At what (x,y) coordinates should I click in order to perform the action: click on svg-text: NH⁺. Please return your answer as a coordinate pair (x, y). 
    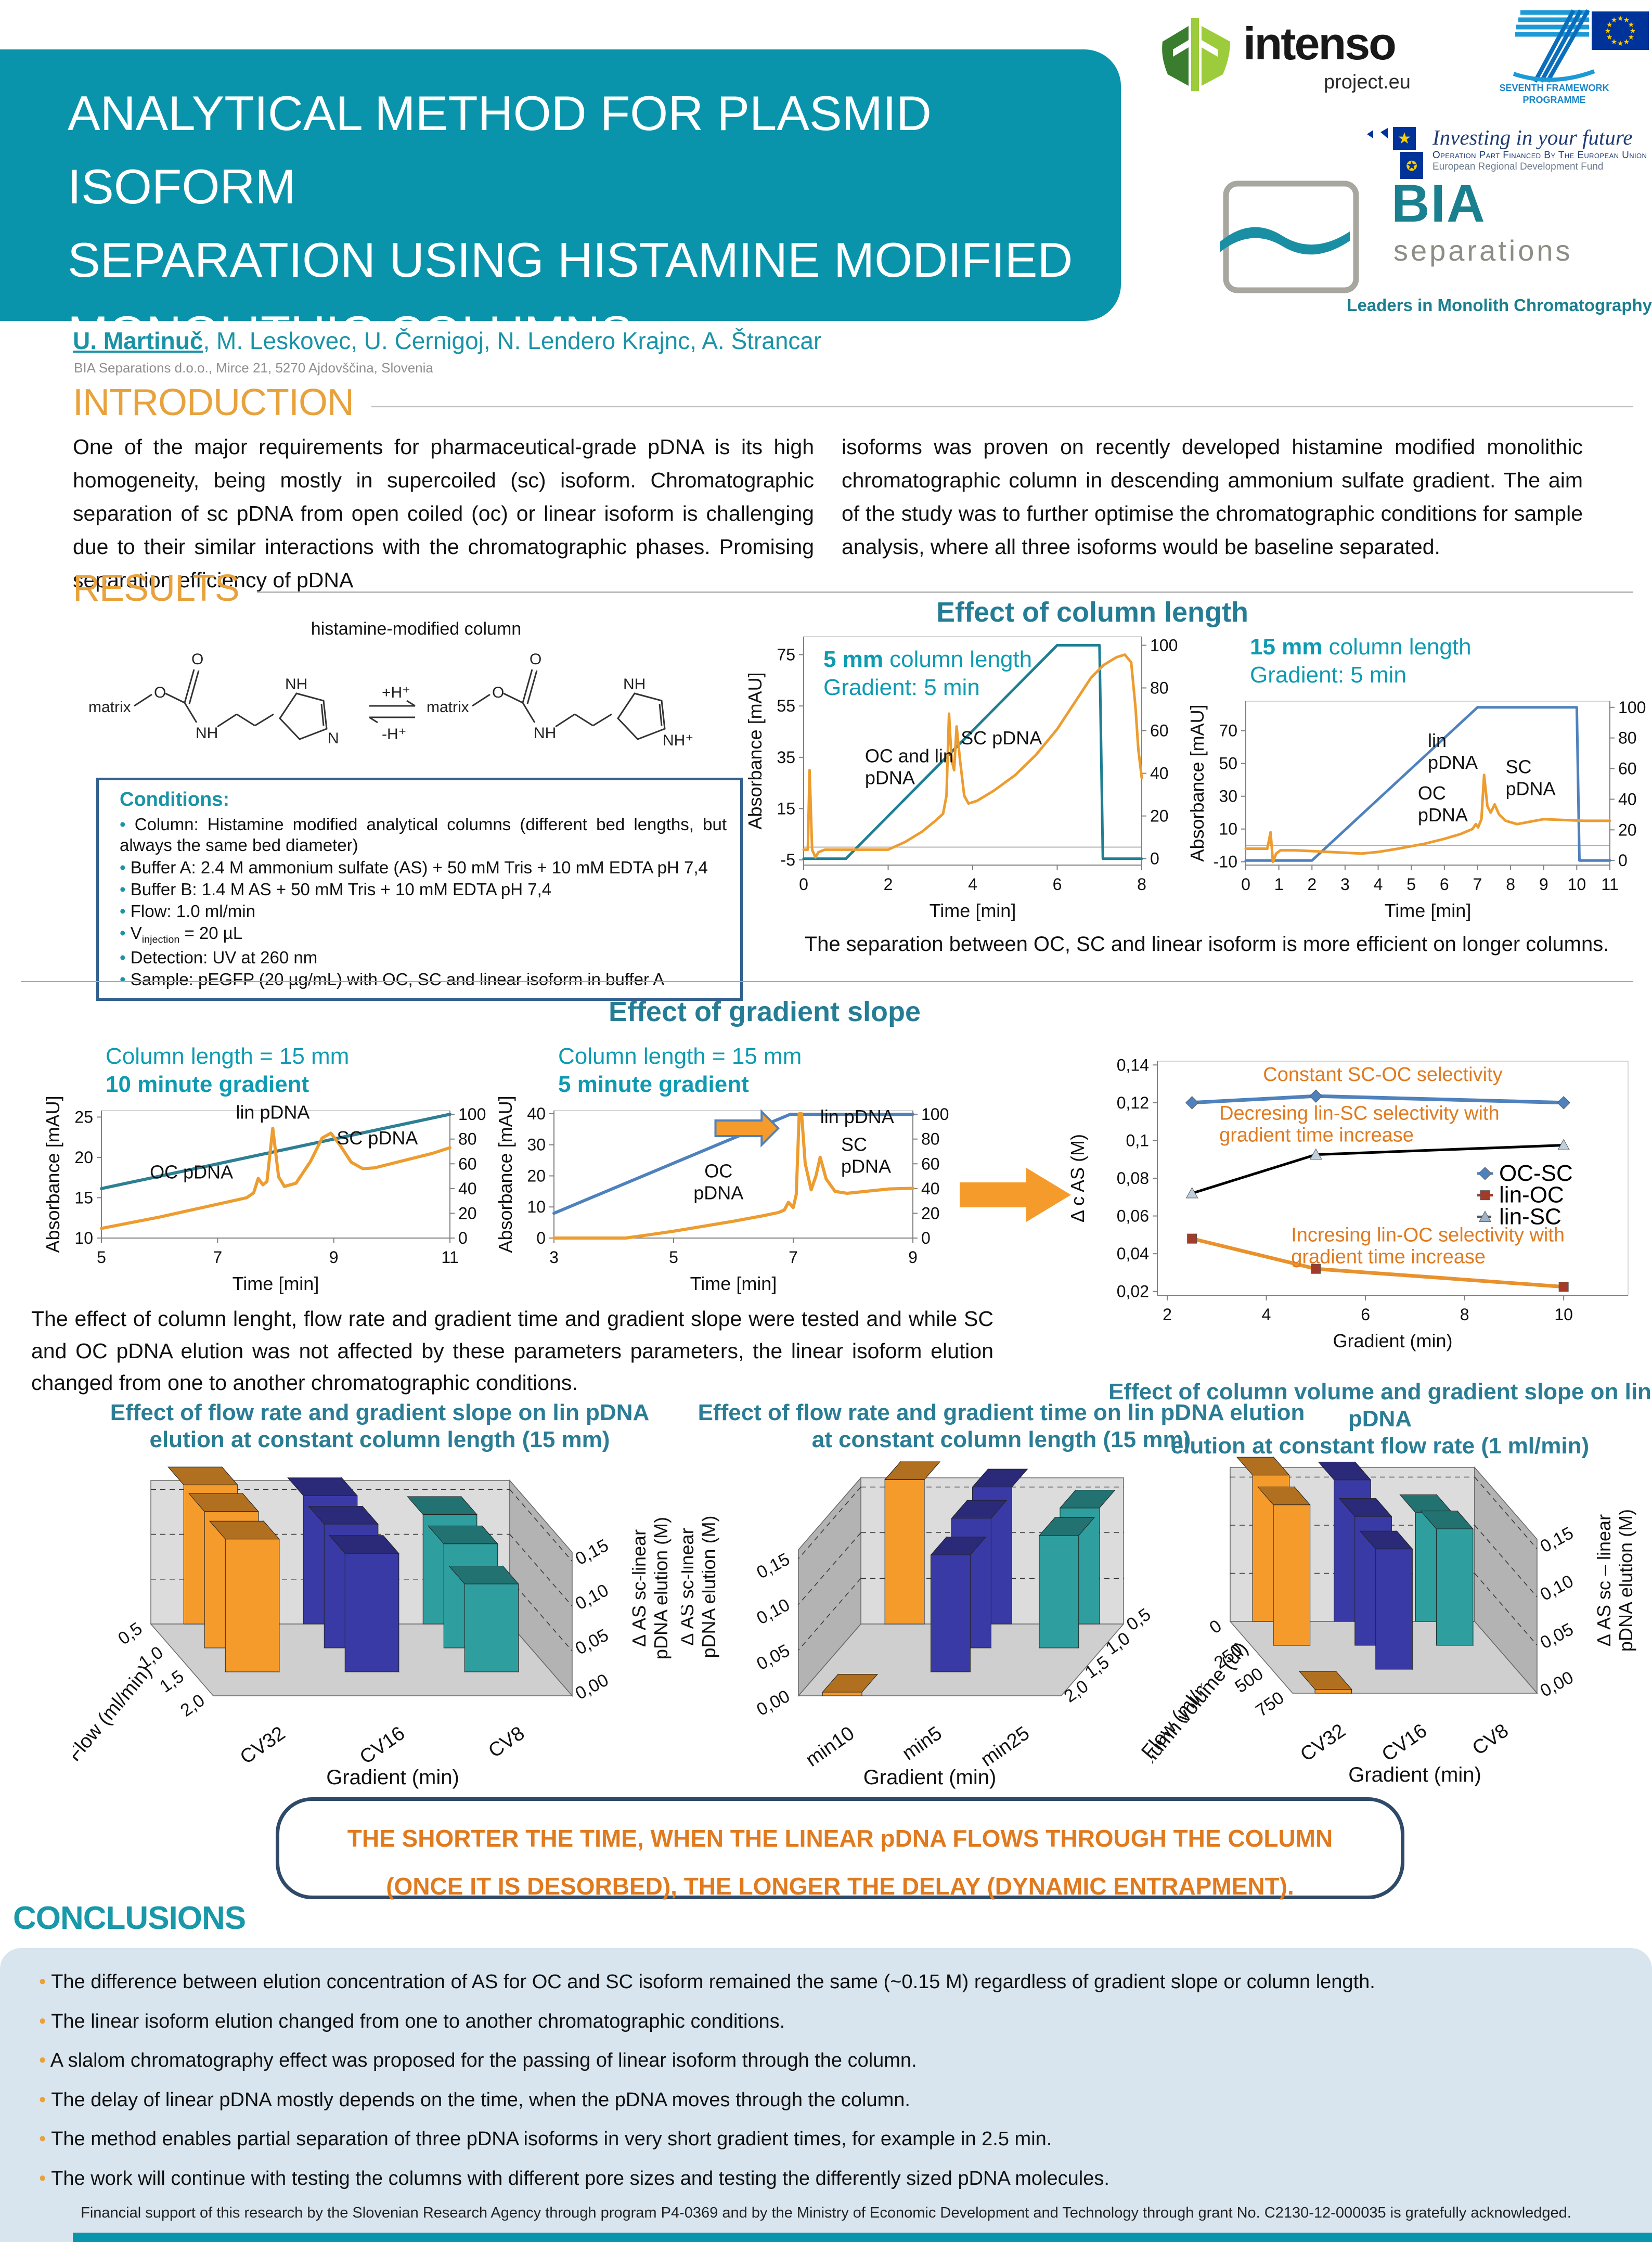
    Looking at the image, I should click on (678, 740).